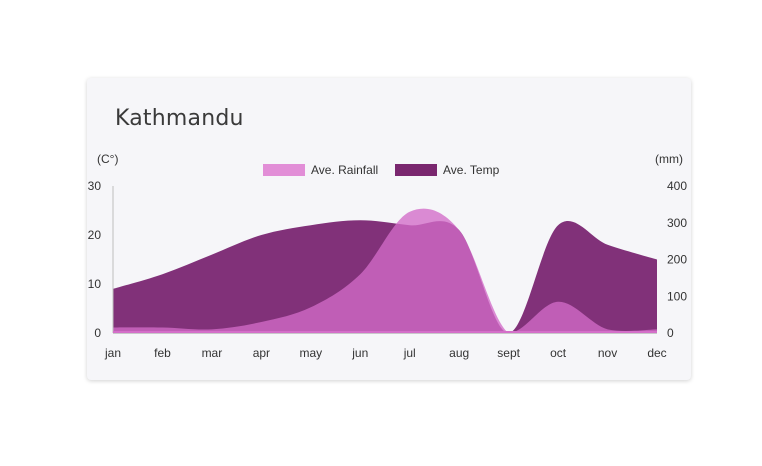 This screenshot has width=762, height=466. I want to click on x-tick-label: may, so click(310, 353).